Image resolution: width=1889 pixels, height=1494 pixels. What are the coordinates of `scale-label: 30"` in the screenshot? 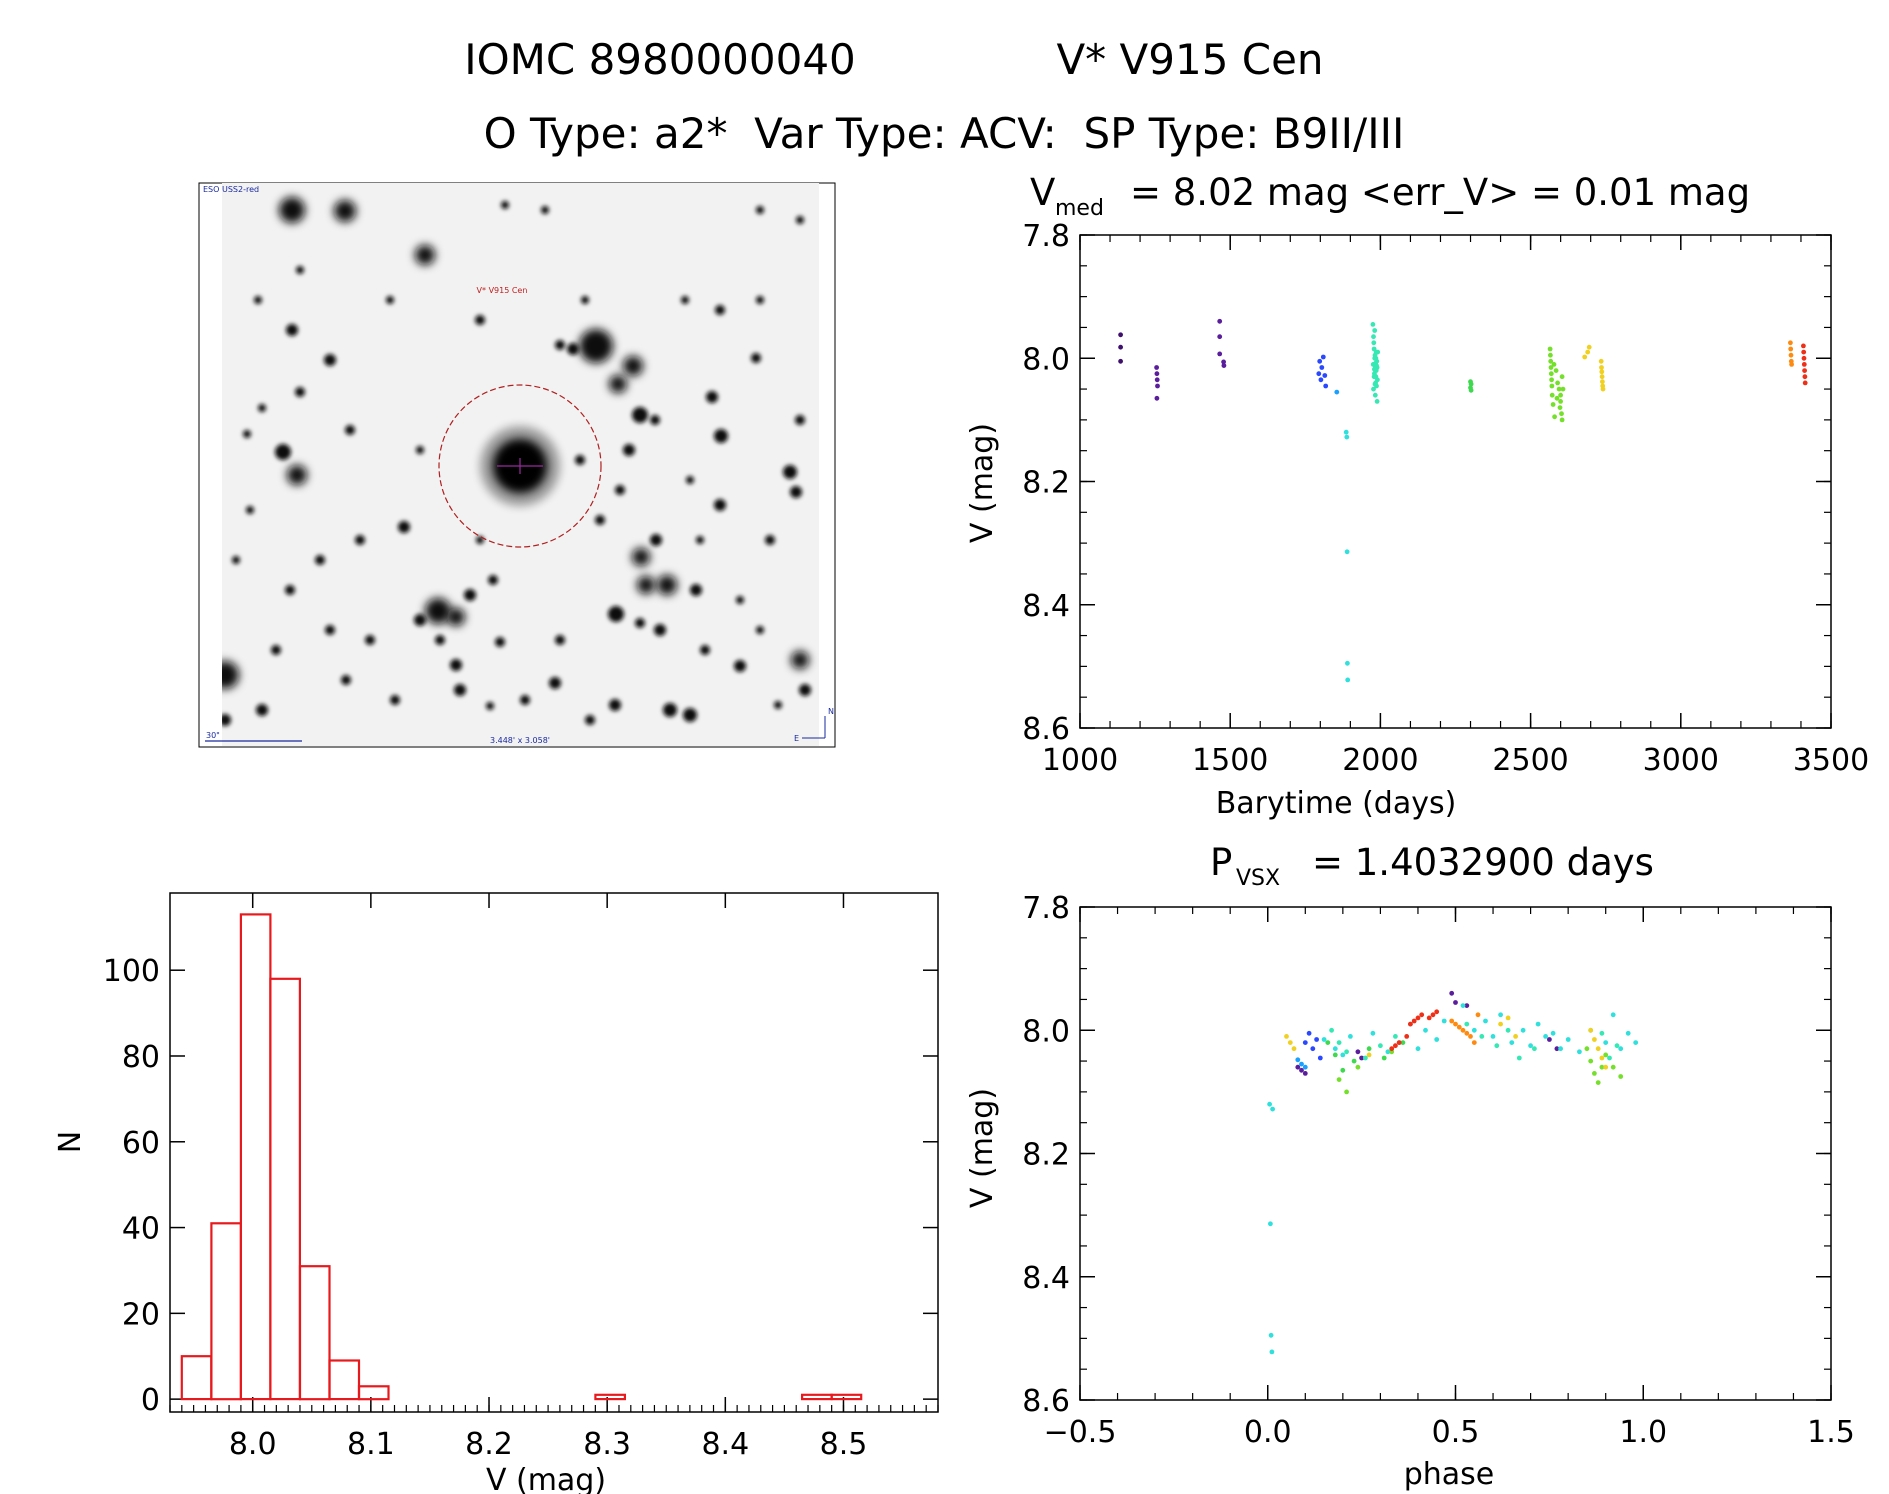 It's located at (213, 735).